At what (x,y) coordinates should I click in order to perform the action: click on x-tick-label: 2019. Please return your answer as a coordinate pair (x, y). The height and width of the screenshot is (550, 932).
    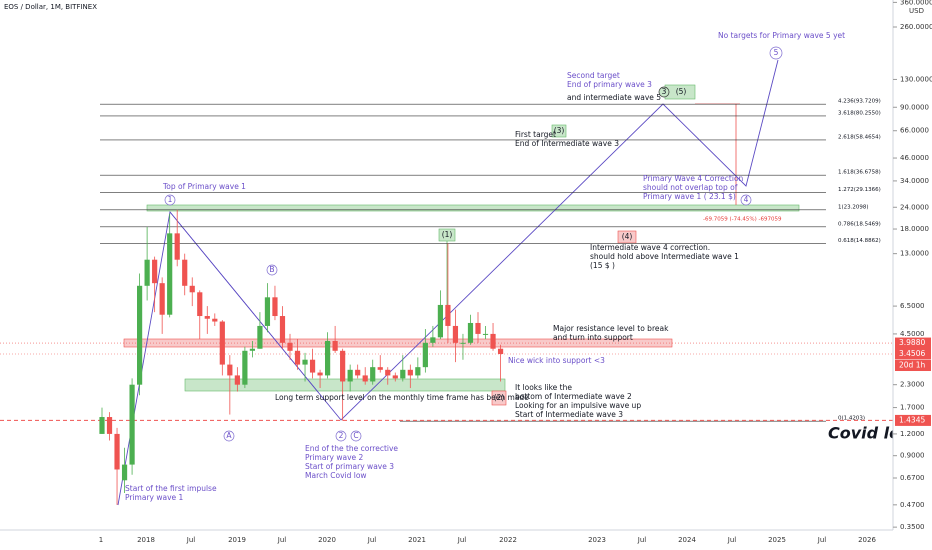
    Looking at the image, I should click on (237, 540).